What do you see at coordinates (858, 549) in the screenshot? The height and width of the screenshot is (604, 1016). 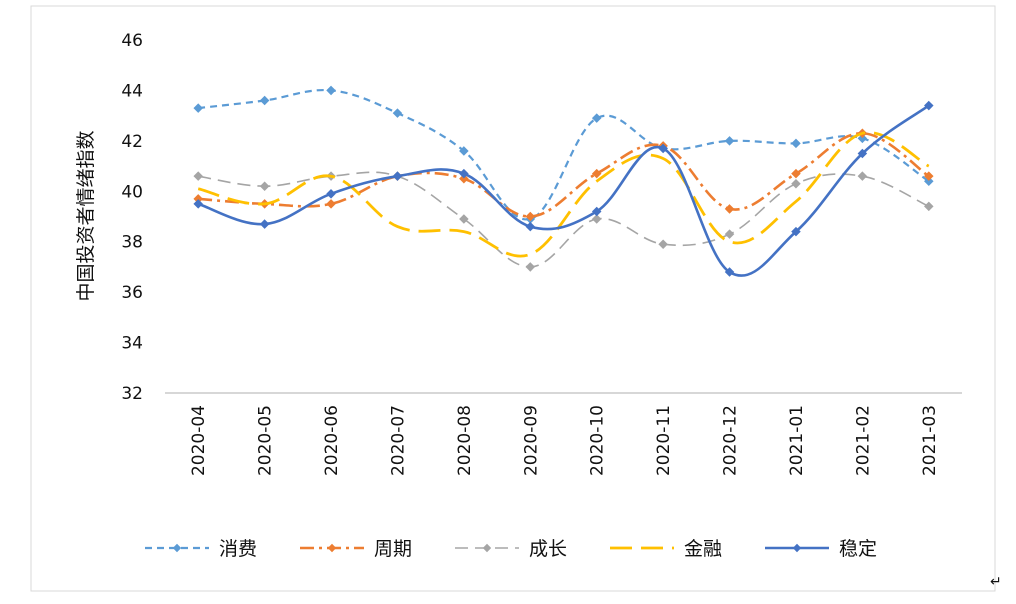 I see `legend-label: 稳定` at bounding box center [858, 549].